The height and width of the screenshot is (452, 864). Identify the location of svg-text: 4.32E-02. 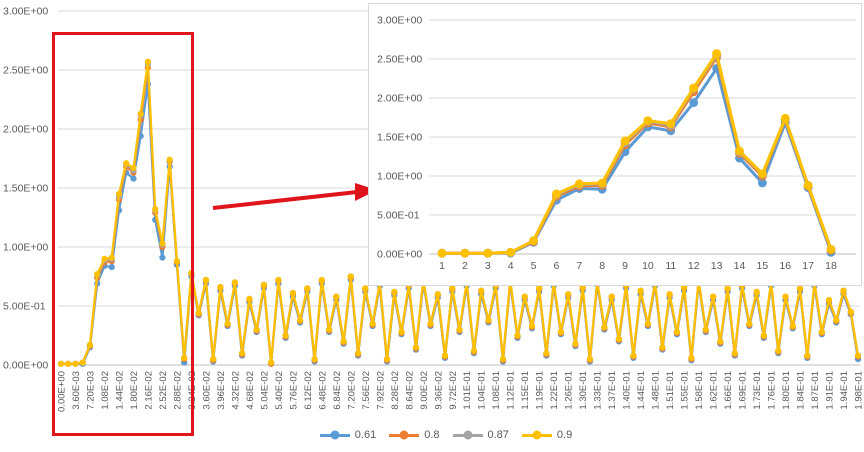
(235, 390).